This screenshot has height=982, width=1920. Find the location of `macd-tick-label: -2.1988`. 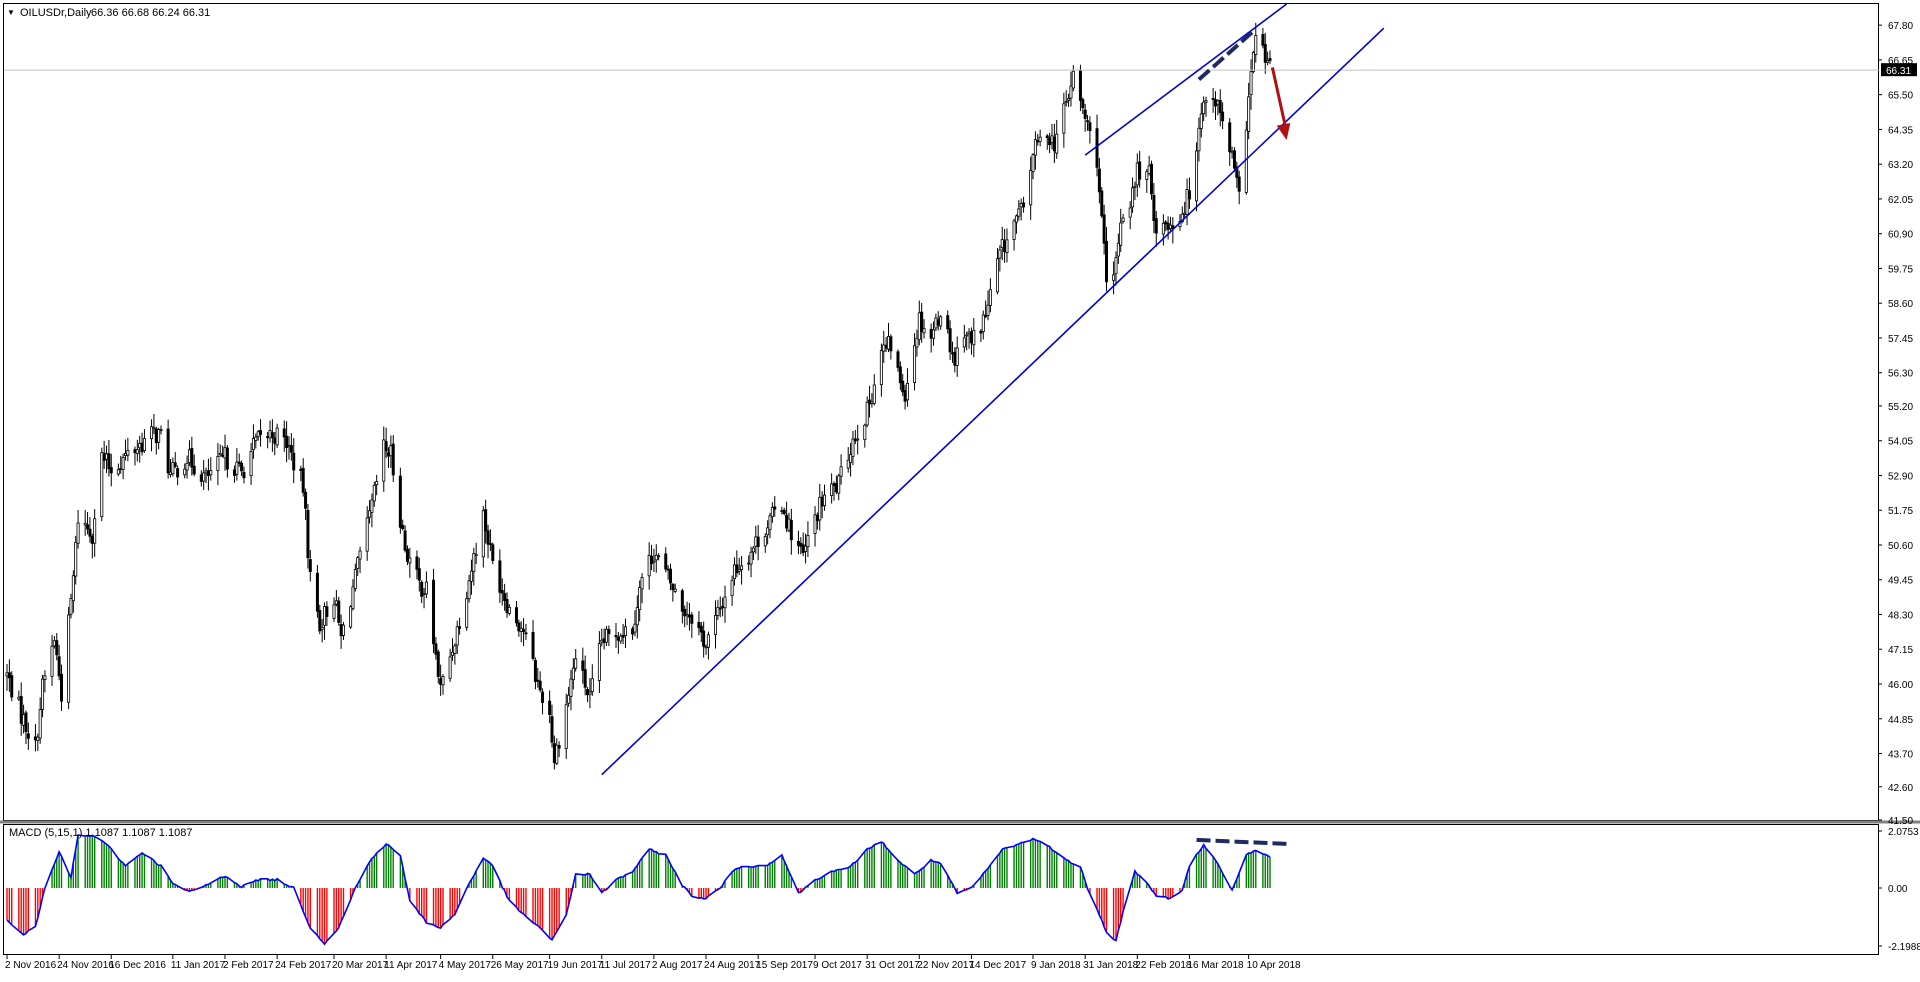

macd-tick-label: -2.1988 is located at coordinates (1904, 947).